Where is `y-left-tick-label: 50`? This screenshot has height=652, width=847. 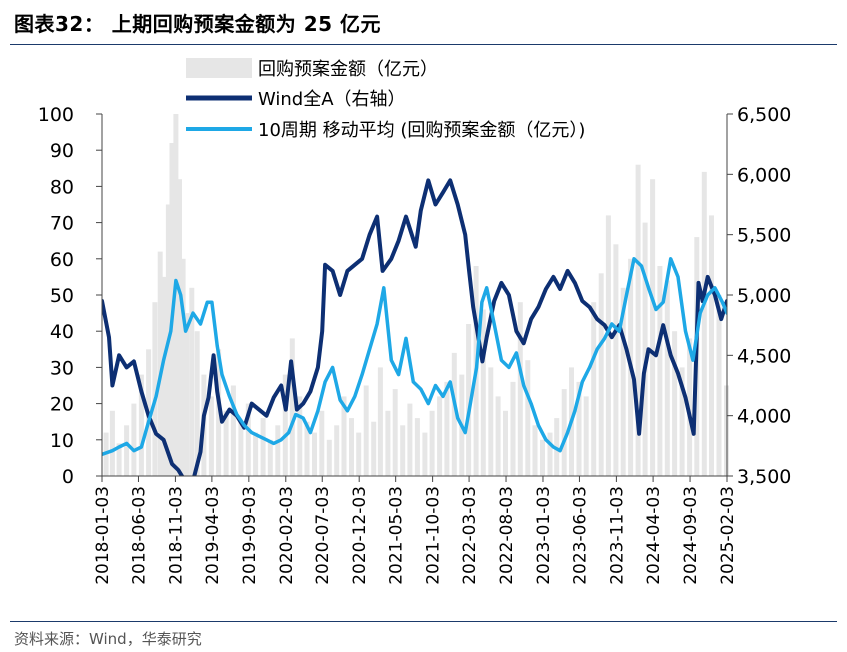 y-left-tick-label: 50 is located at coordinates (62, 296).